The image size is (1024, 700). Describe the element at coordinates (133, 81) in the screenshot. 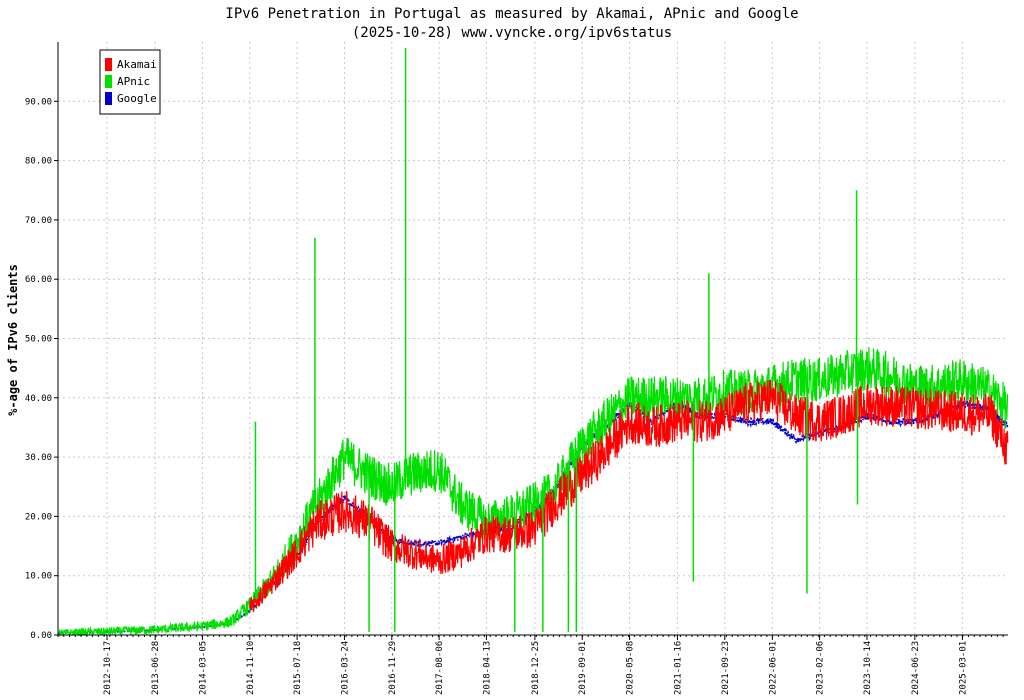

I see `legend-label-apnic: APnic` at that location.